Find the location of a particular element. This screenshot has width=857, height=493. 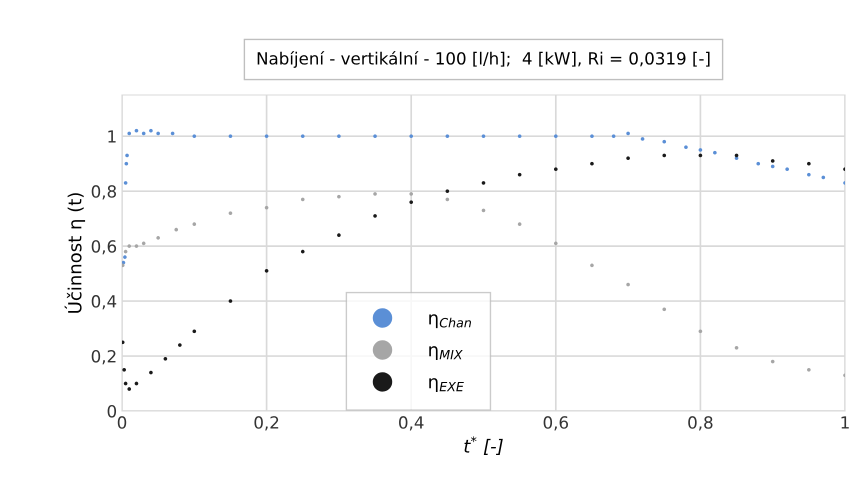

legend-label: η$_{MIX}$ is located at coordinates (446, 353).